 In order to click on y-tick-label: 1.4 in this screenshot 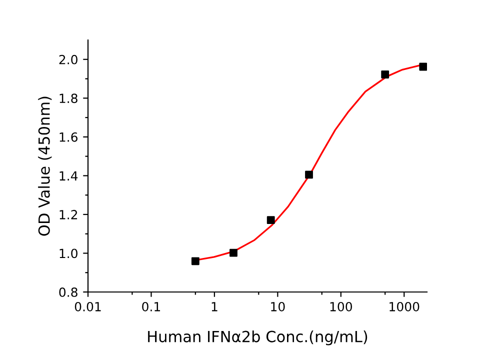, I will do `click(69, 175)`.